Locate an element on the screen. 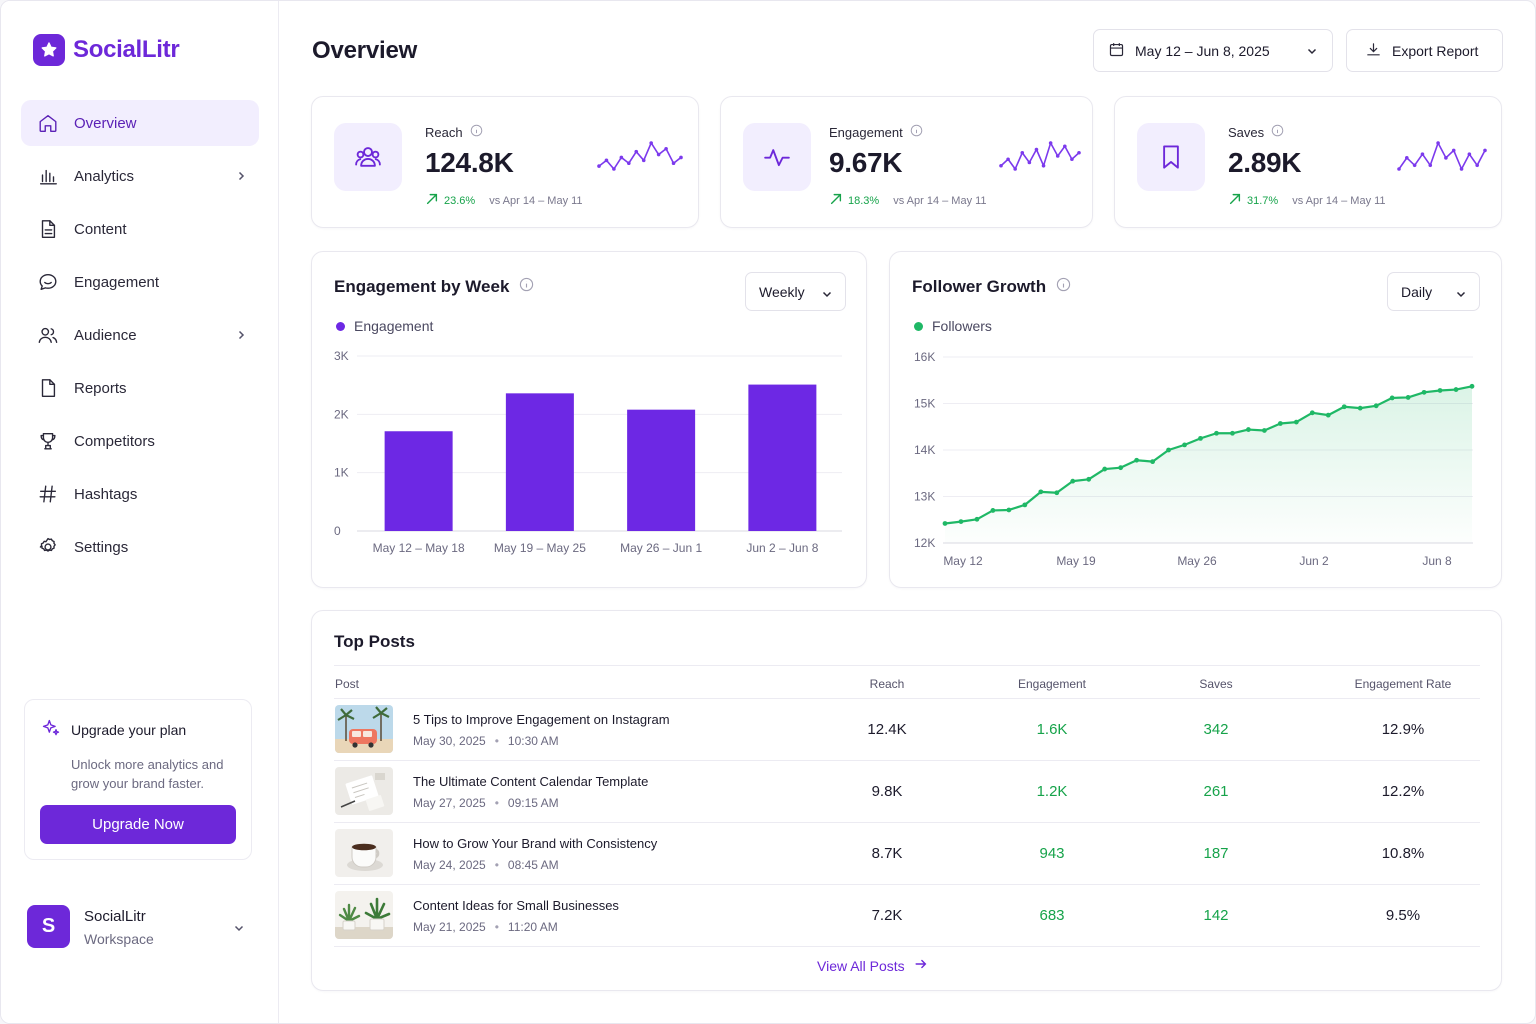 Image resolution: width=1536 pixels, height=1024 pixels. workspace-switcher: S SocialLitr Workspace is located at coordinates (138, 928).